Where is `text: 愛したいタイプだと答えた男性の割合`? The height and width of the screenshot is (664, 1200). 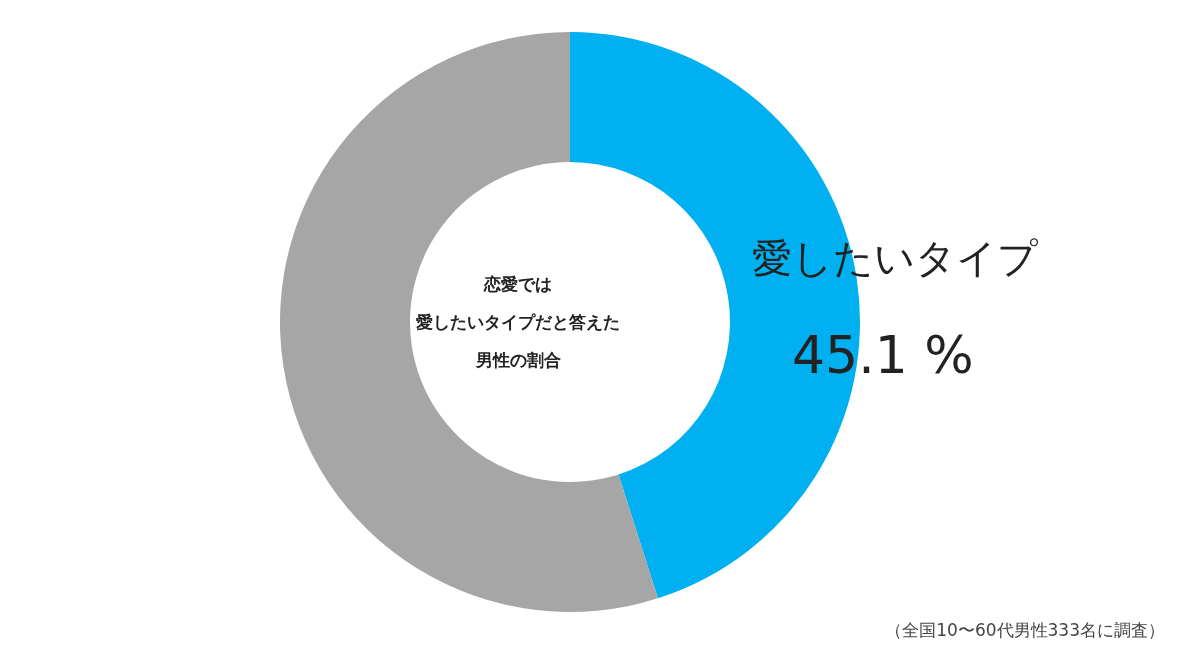
text: 愛したいタイプだと答えた男性の割合 is located at coordinates (518, 341).